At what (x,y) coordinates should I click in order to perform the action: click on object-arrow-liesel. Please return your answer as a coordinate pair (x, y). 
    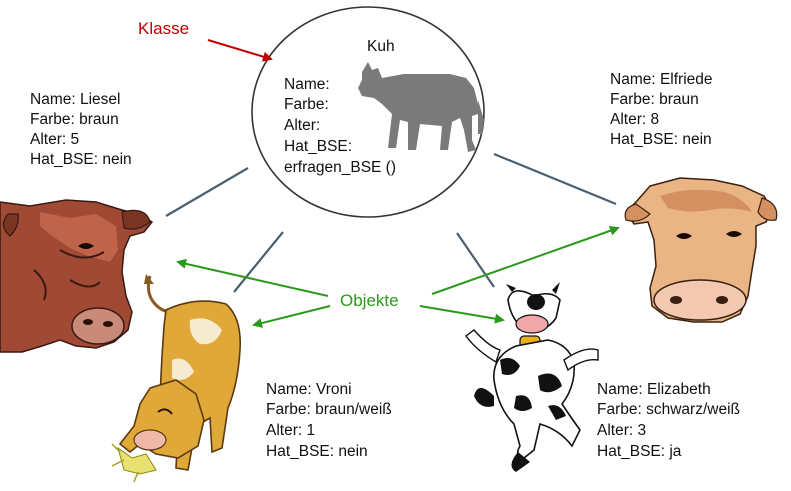
    Looking at the image, I should click on (252, 277).